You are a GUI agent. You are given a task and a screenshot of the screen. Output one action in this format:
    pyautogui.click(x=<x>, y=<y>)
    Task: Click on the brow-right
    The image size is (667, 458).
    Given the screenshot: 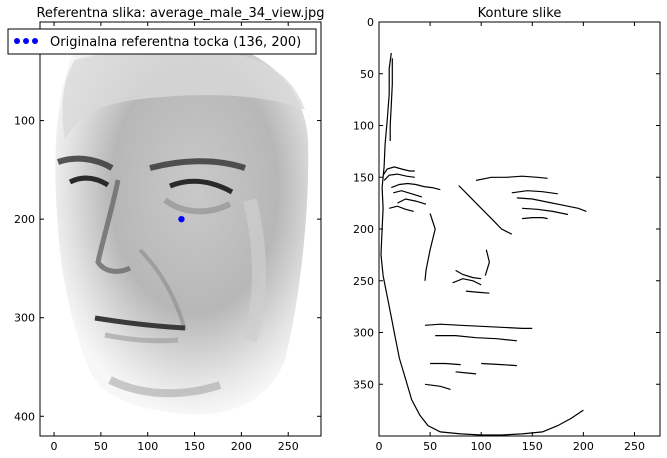 What is the action you would take?
    pyautogui.click(x=197, y=164)
    